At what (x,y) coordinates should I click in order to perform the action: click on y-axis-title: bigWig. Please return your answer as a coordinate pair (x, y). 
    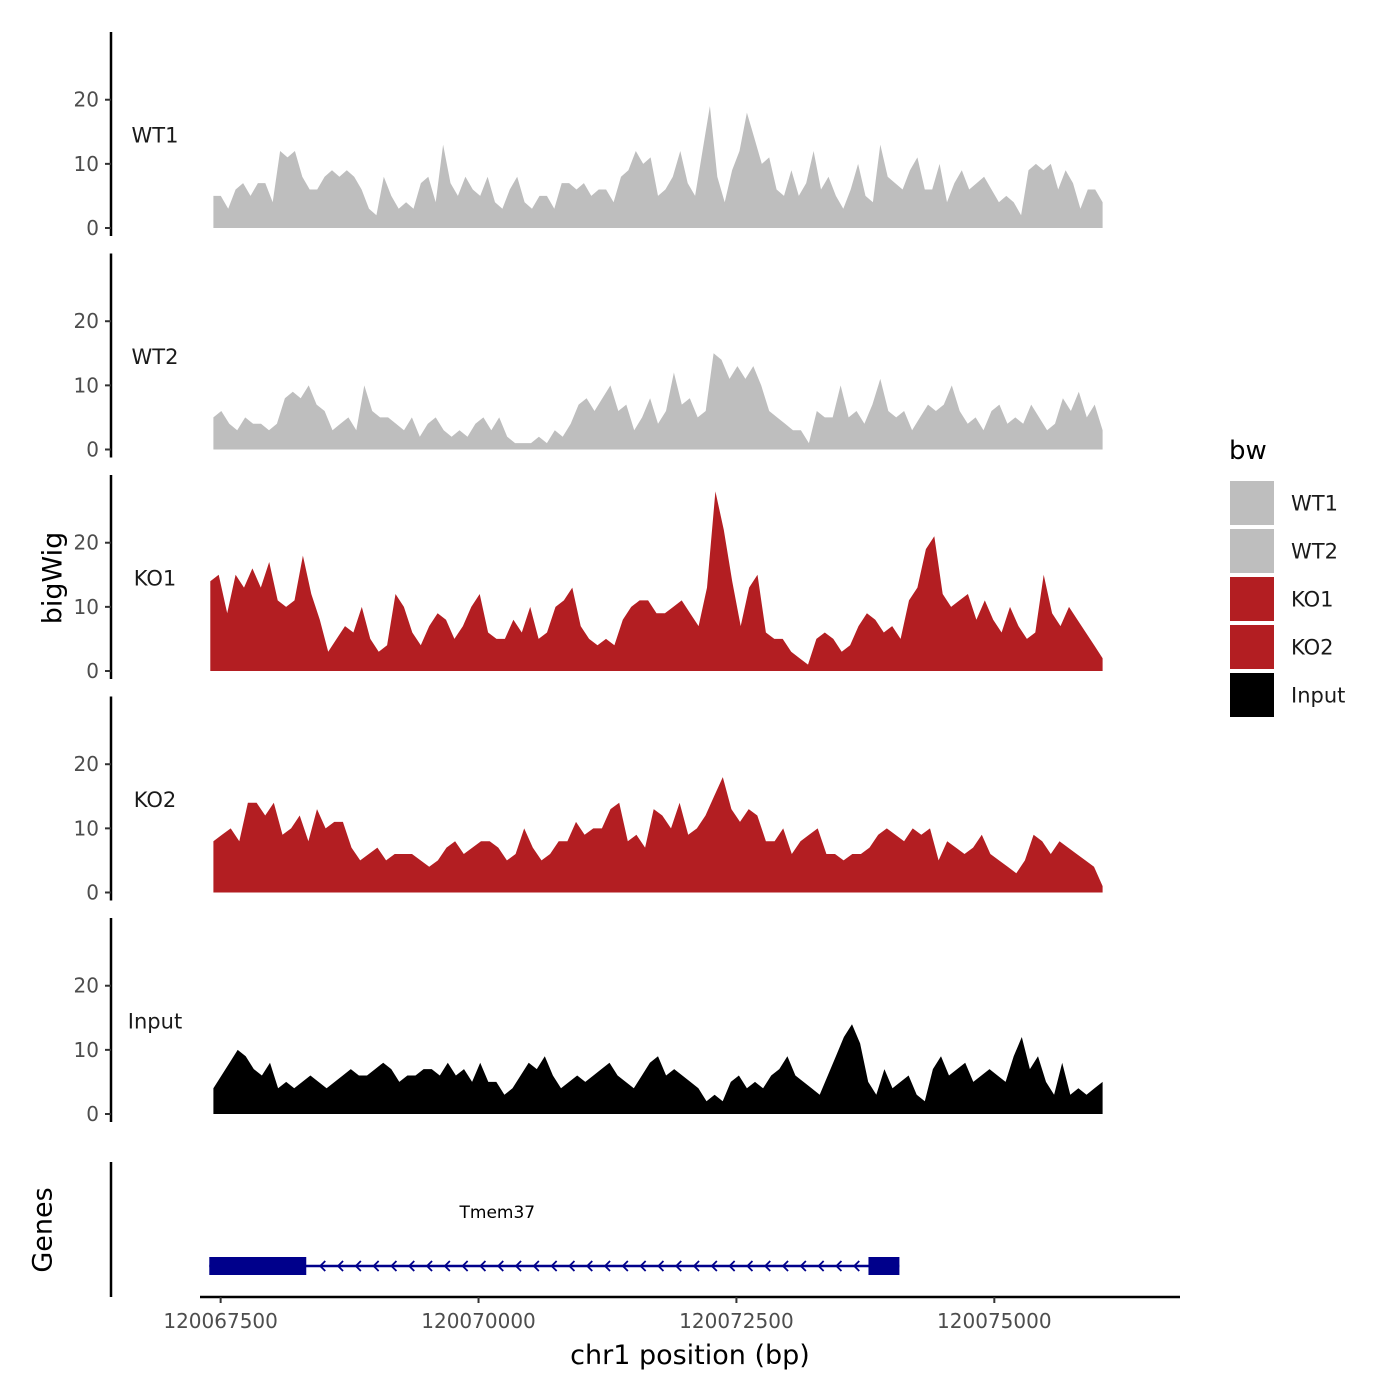
    Looking at the image, I should click on (52, 578).